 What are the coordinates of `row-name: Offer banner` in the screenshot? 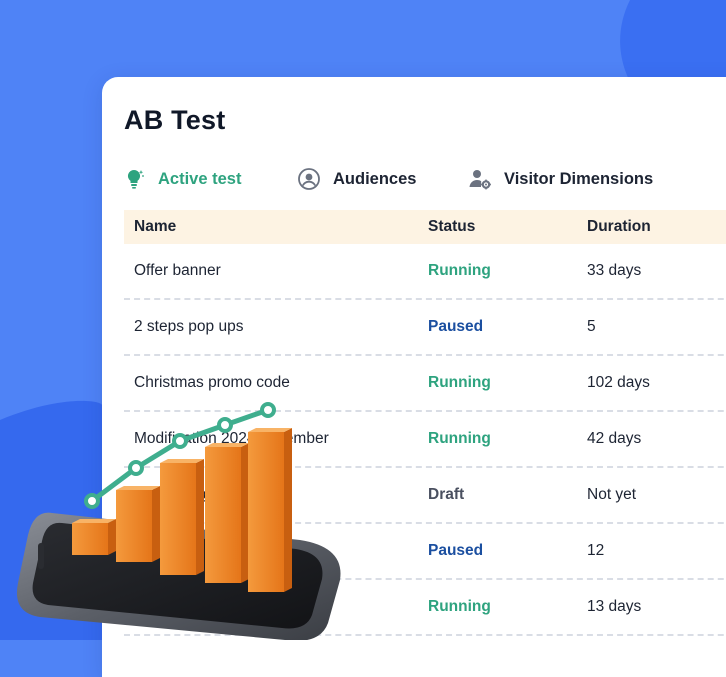 It's located at (177, 270).